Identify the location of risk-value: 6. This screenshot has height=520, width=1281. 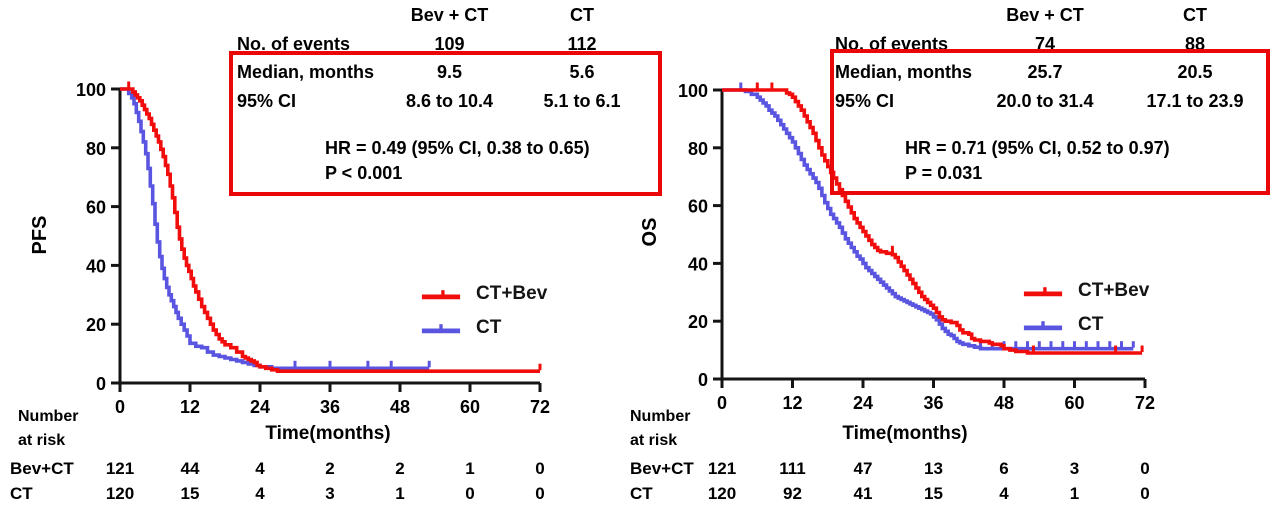
(1004, 468).